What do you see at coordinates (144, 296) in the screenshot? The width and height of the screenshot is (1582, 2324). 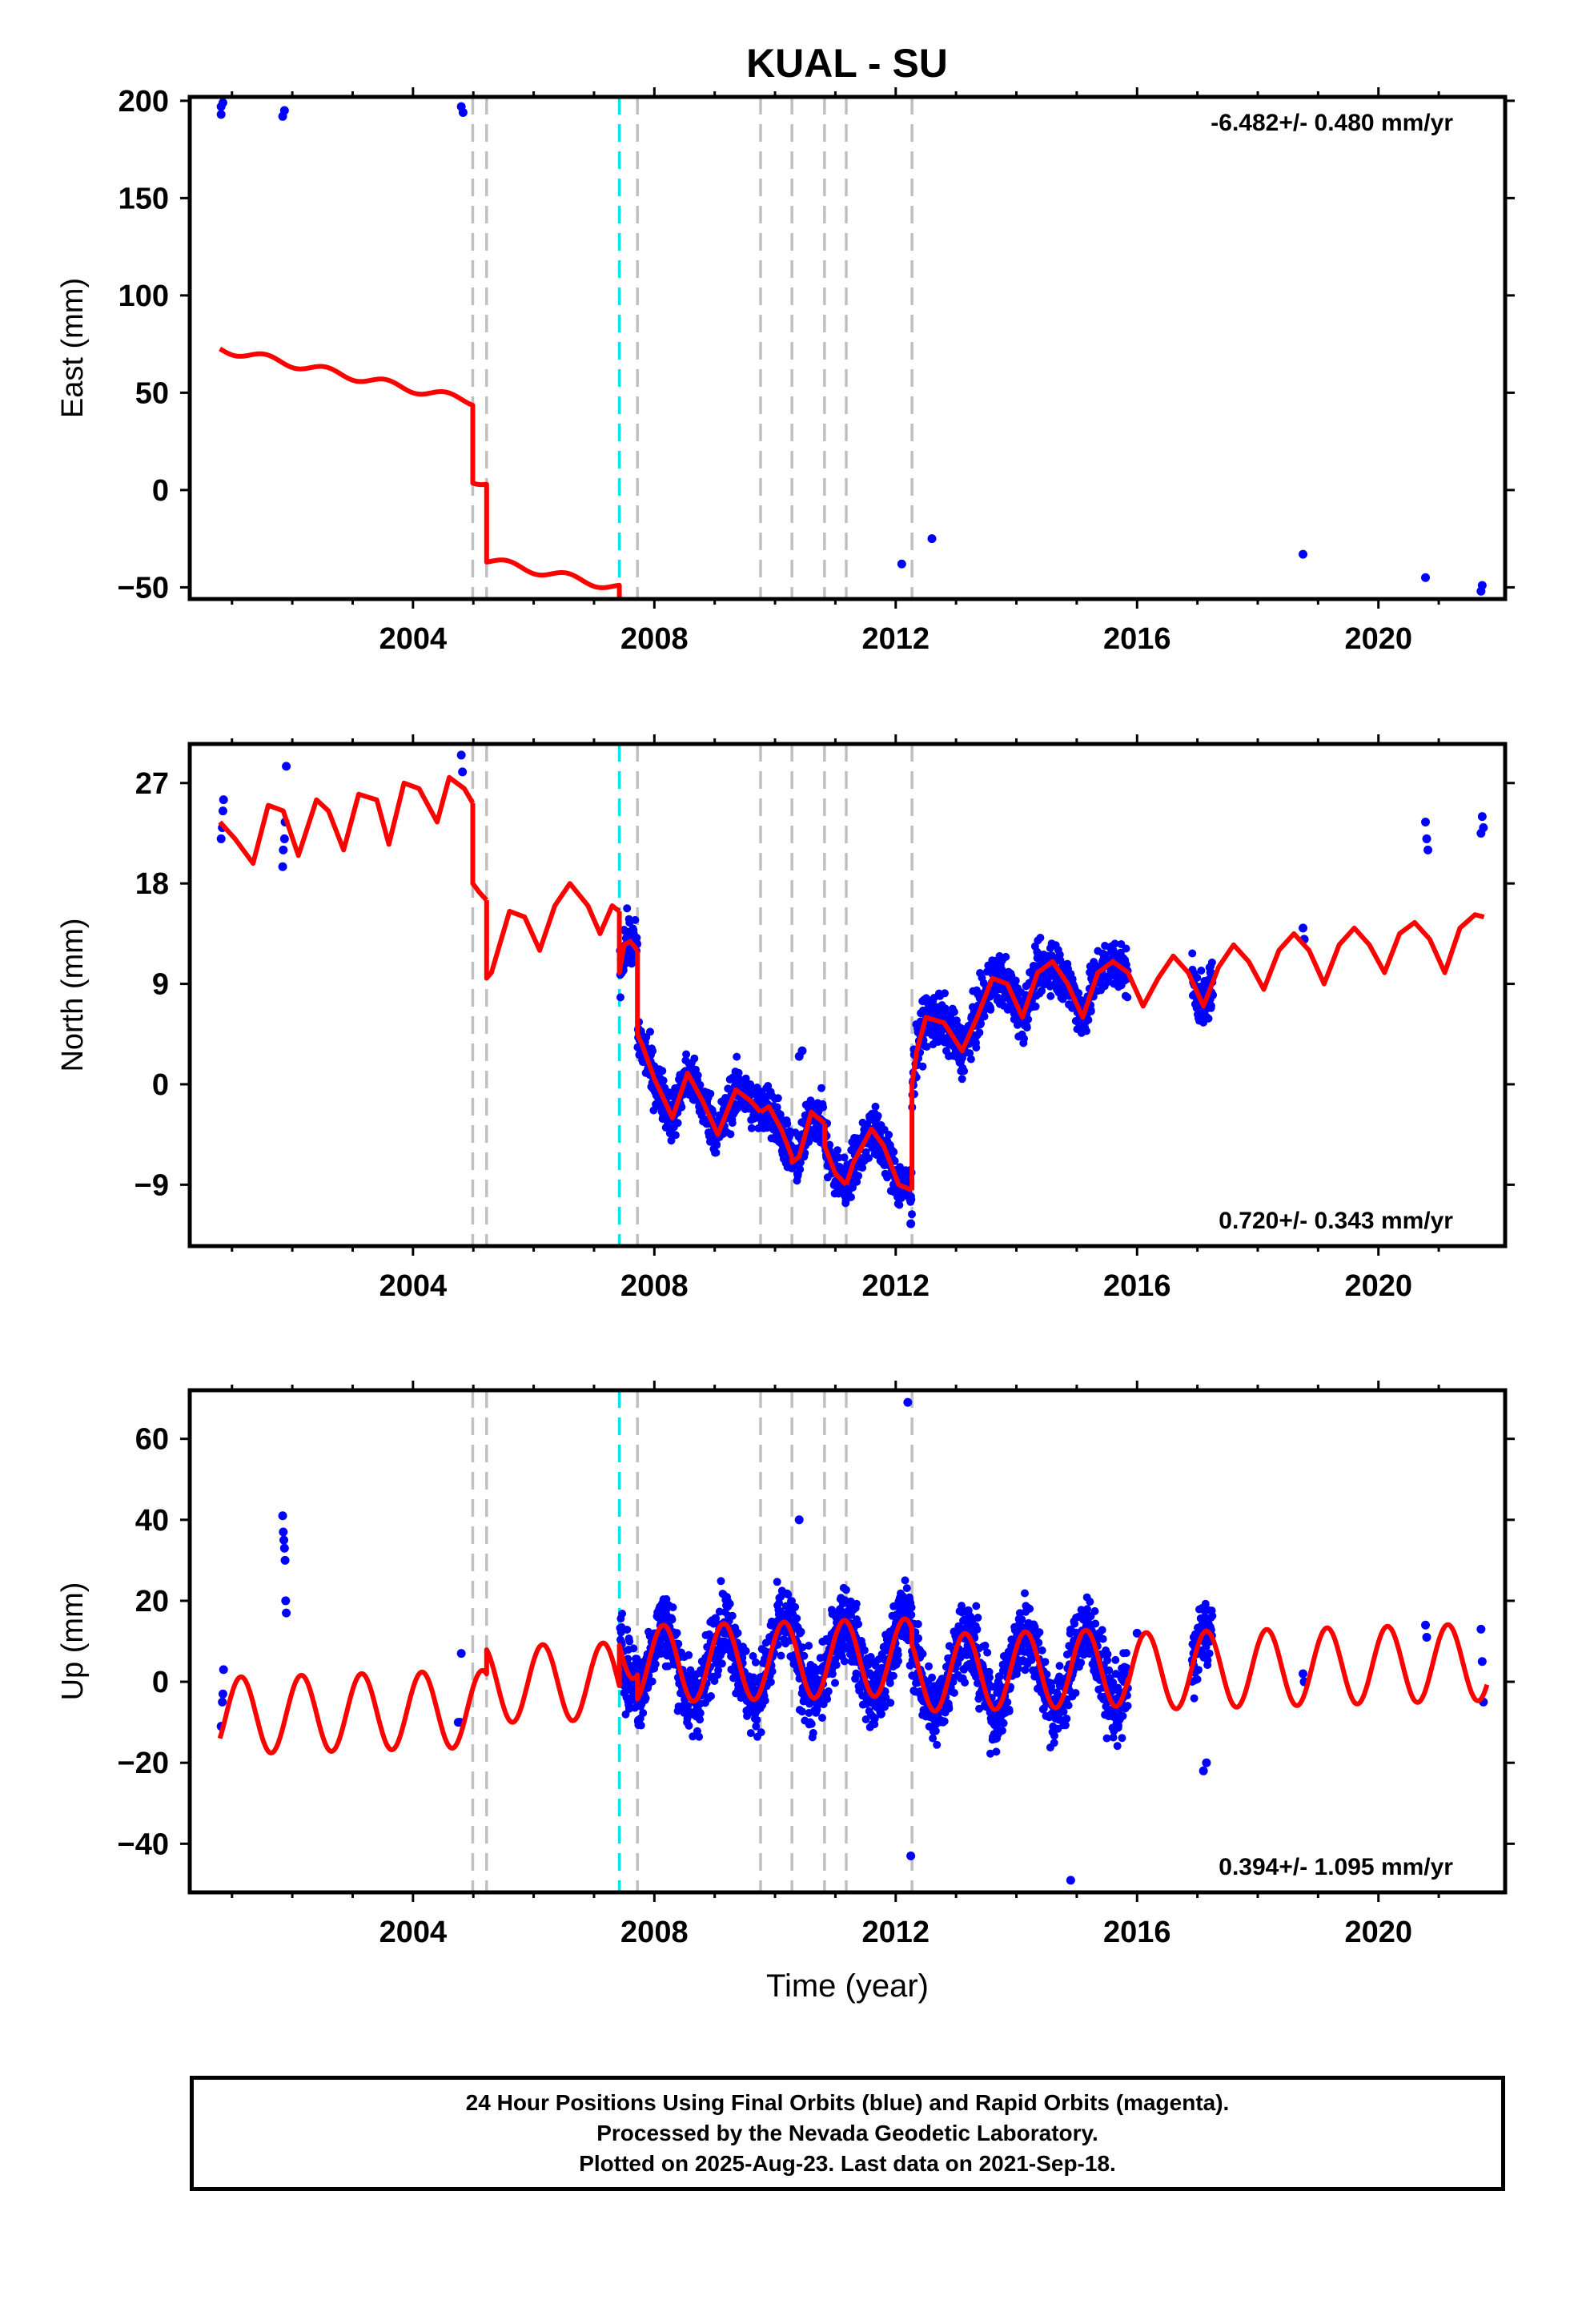 I see `y-tick-label: 100` at bounding box center [144, 296].